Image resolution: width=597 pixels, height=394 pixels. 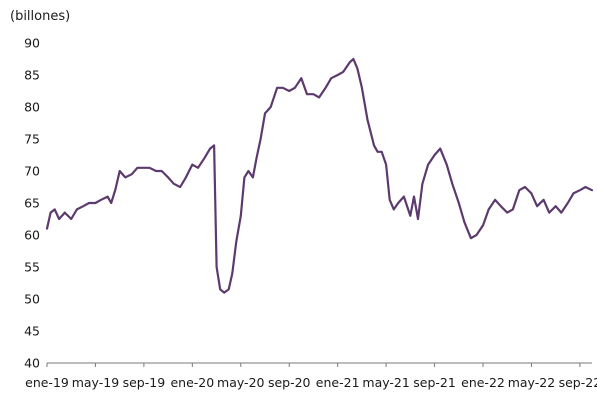 What do you see at coordinates (32, 43) in the screenshot?
I see `y-tick-label: 90` at bounding box center [32, 43].